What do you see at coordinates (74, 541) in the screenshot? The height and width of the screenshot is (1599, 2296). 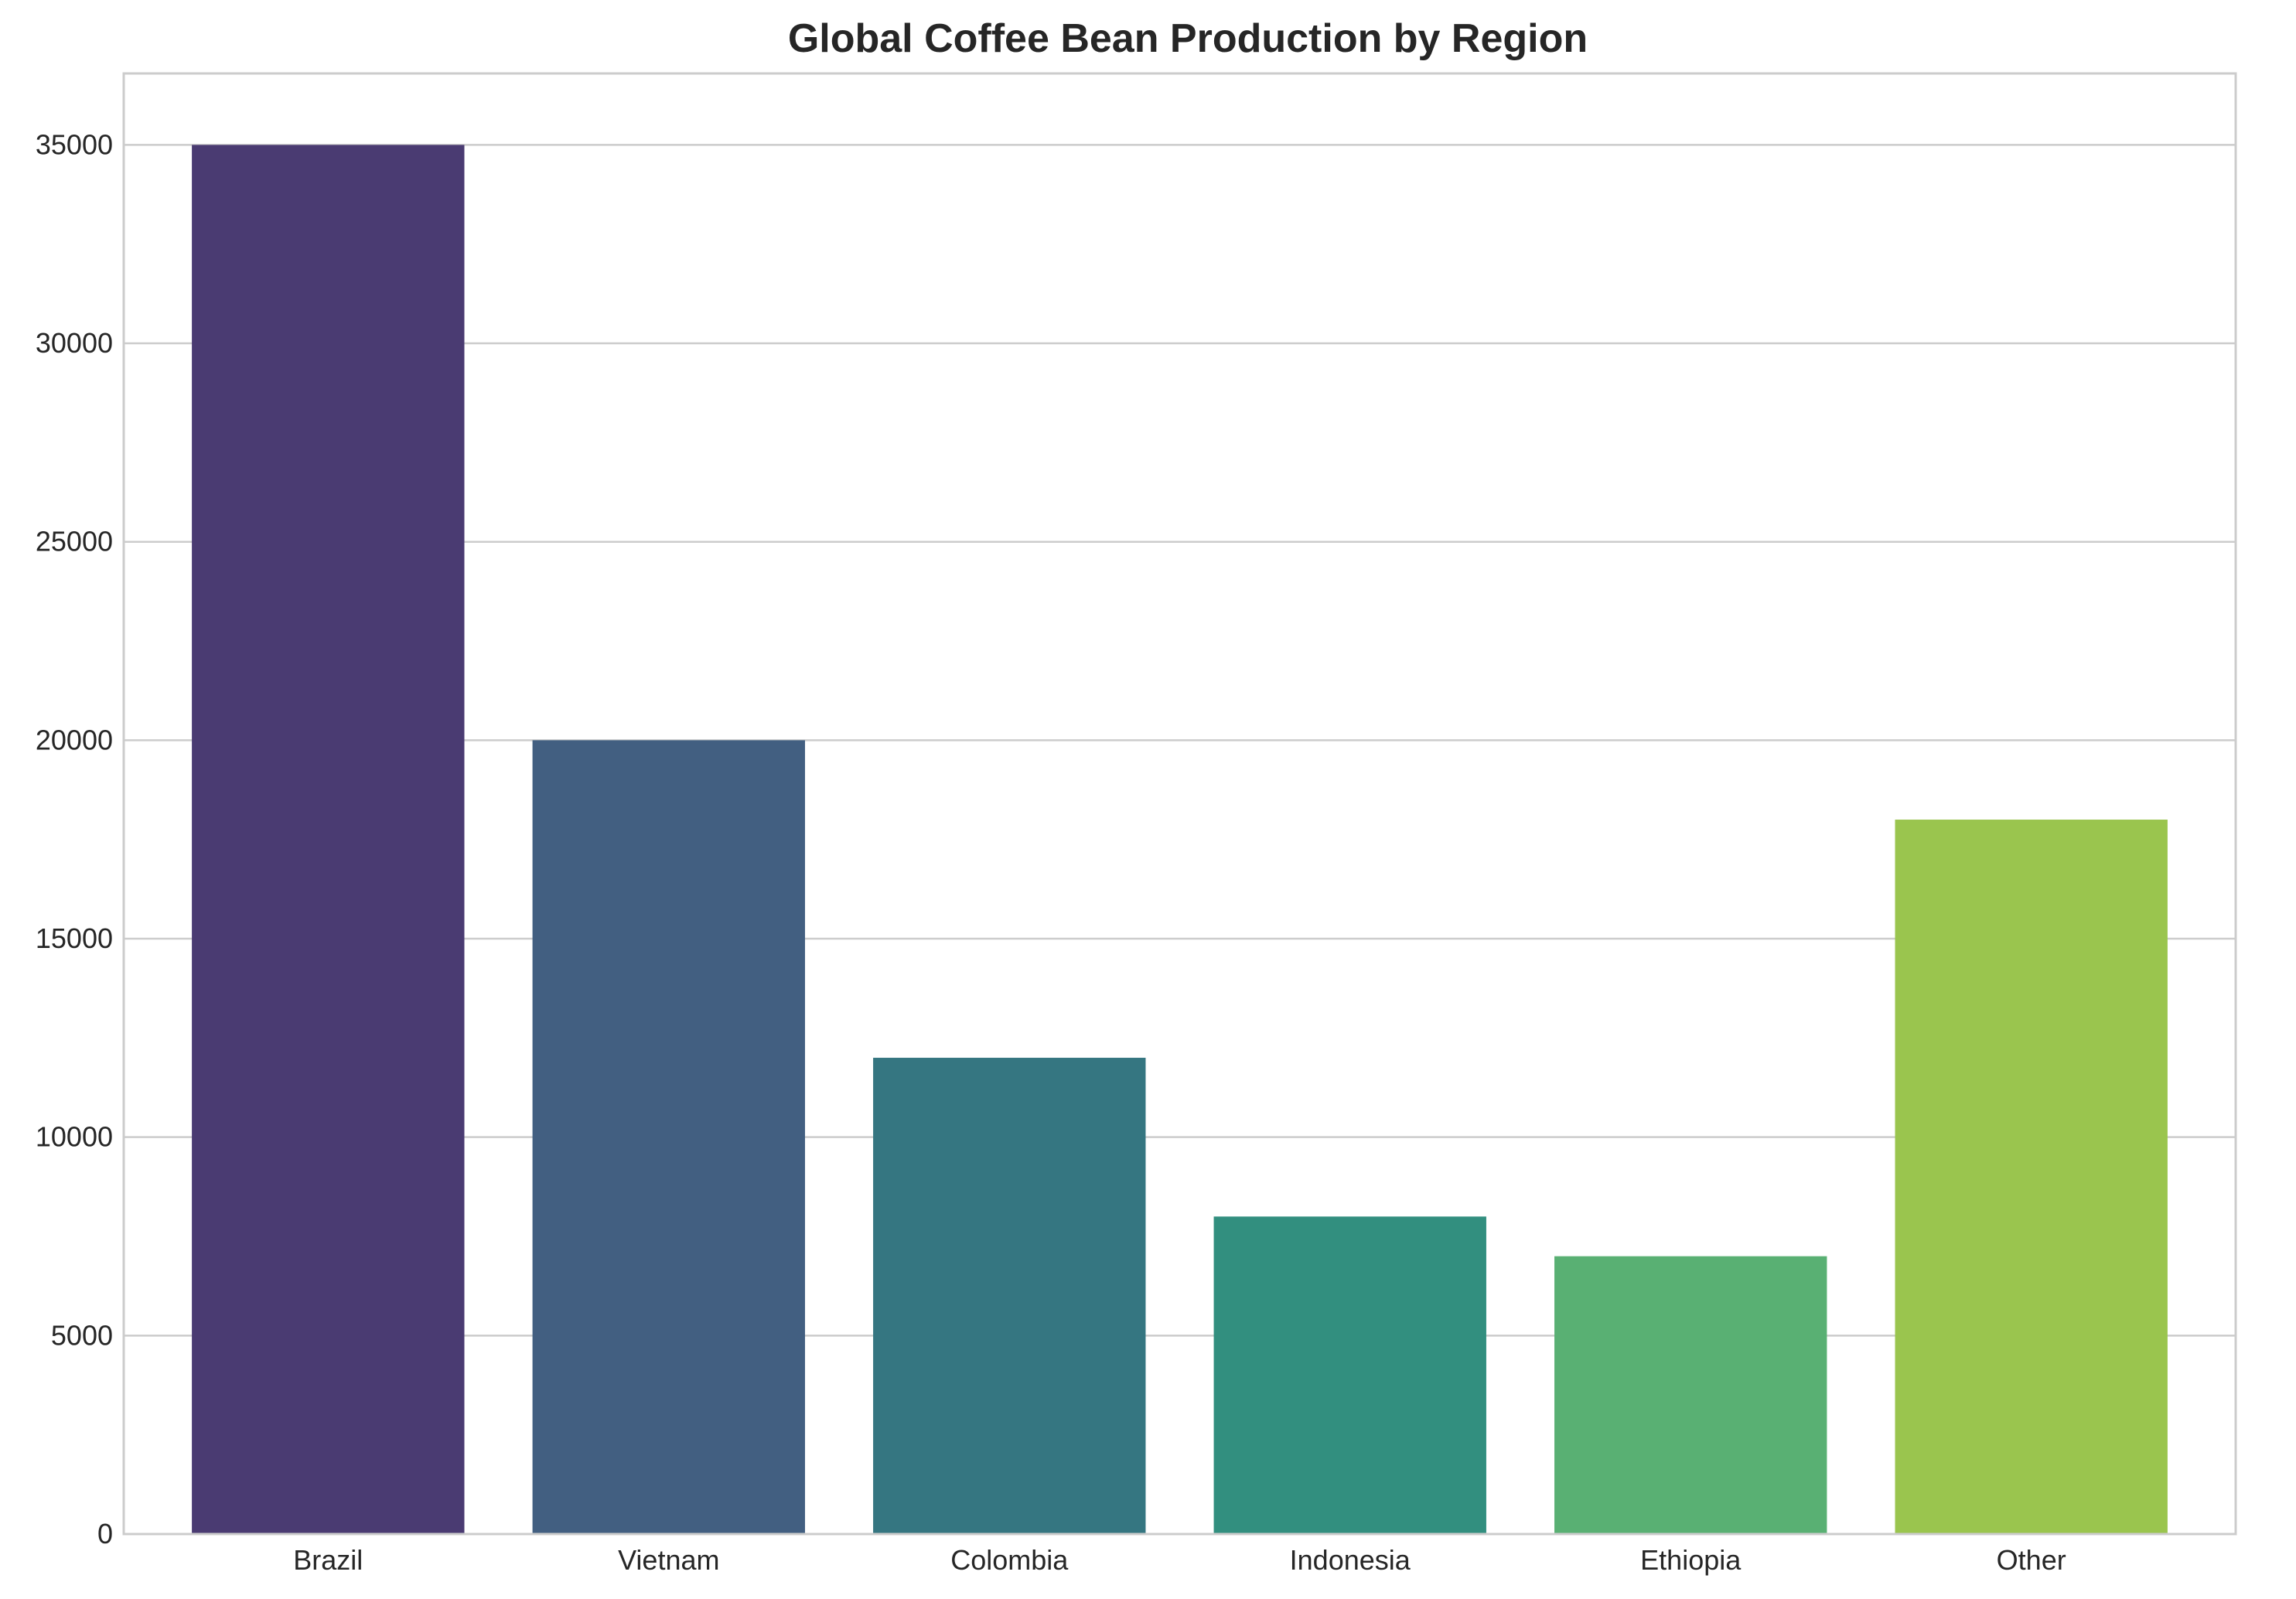 I see `y-tick-label: 25000` at bounding box center [74, 541].